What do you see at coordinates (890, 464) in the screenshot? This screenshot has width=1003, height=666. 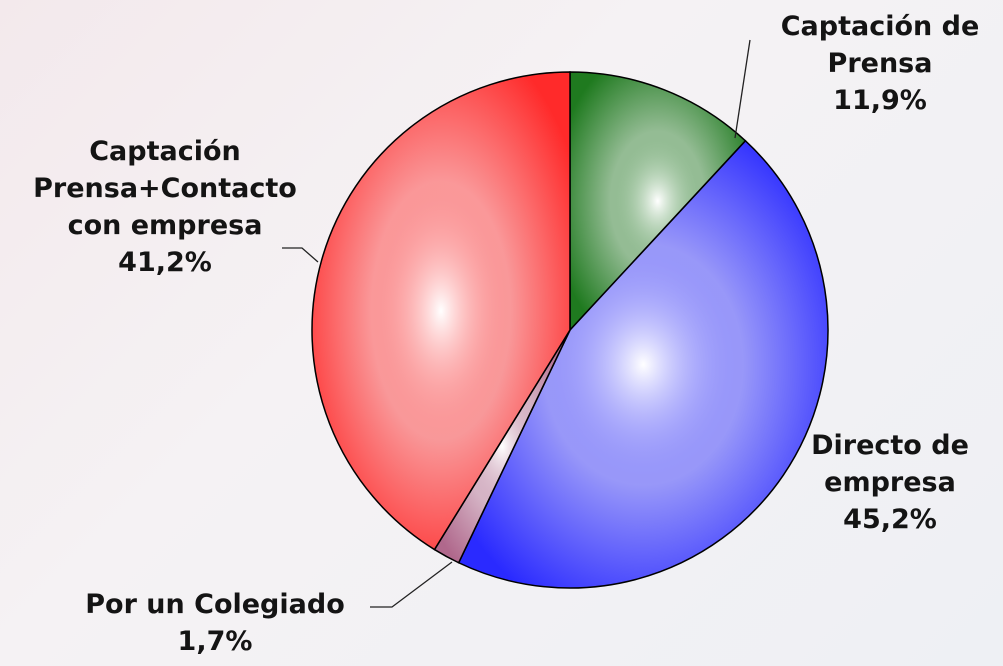 I see `slice-label: Directo de empresa` at bounding box center [890, 464].